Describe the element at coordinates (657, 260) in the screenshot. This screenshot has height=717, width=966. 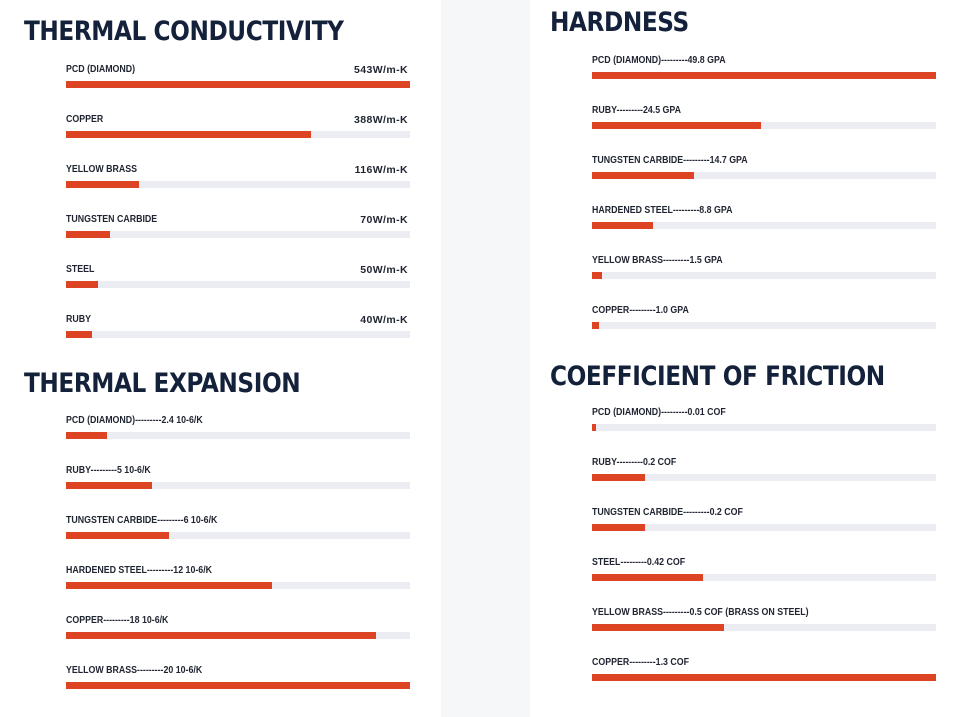
I see `bar-label: YELLOW BRASS---------1.5 GPA` at that location.